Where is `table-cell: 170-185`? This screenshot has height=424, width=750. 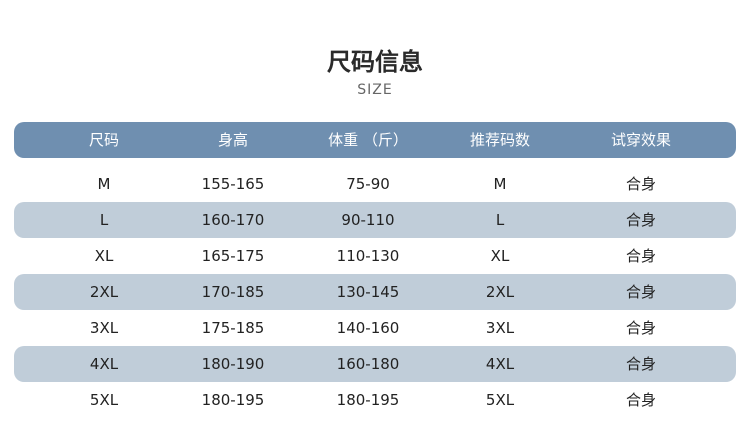
table-cell: 170-185 is located at coordinates (233, 292).